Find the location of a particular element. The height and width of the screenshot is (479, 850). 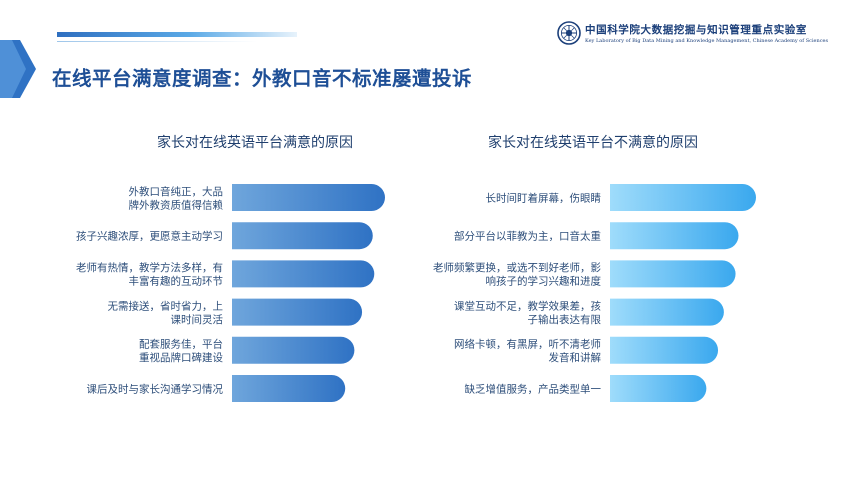

unsatisfied-label-3-line-1: 老师频繁更换，或选不到好老师，影 is located at coordinates (517, 267).